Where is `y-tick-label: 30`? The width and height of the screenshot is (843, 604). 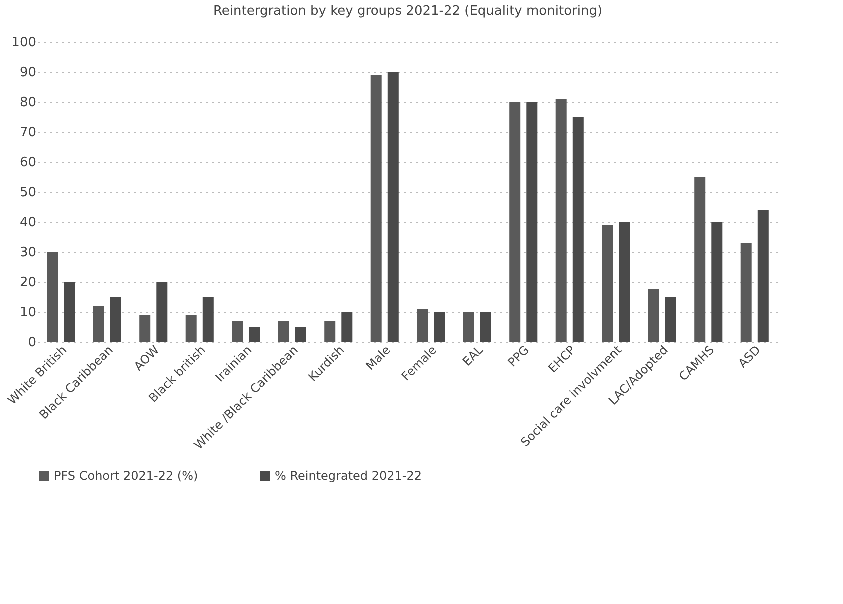
y-tick-label: 30 is located at coordinates (28, 253).